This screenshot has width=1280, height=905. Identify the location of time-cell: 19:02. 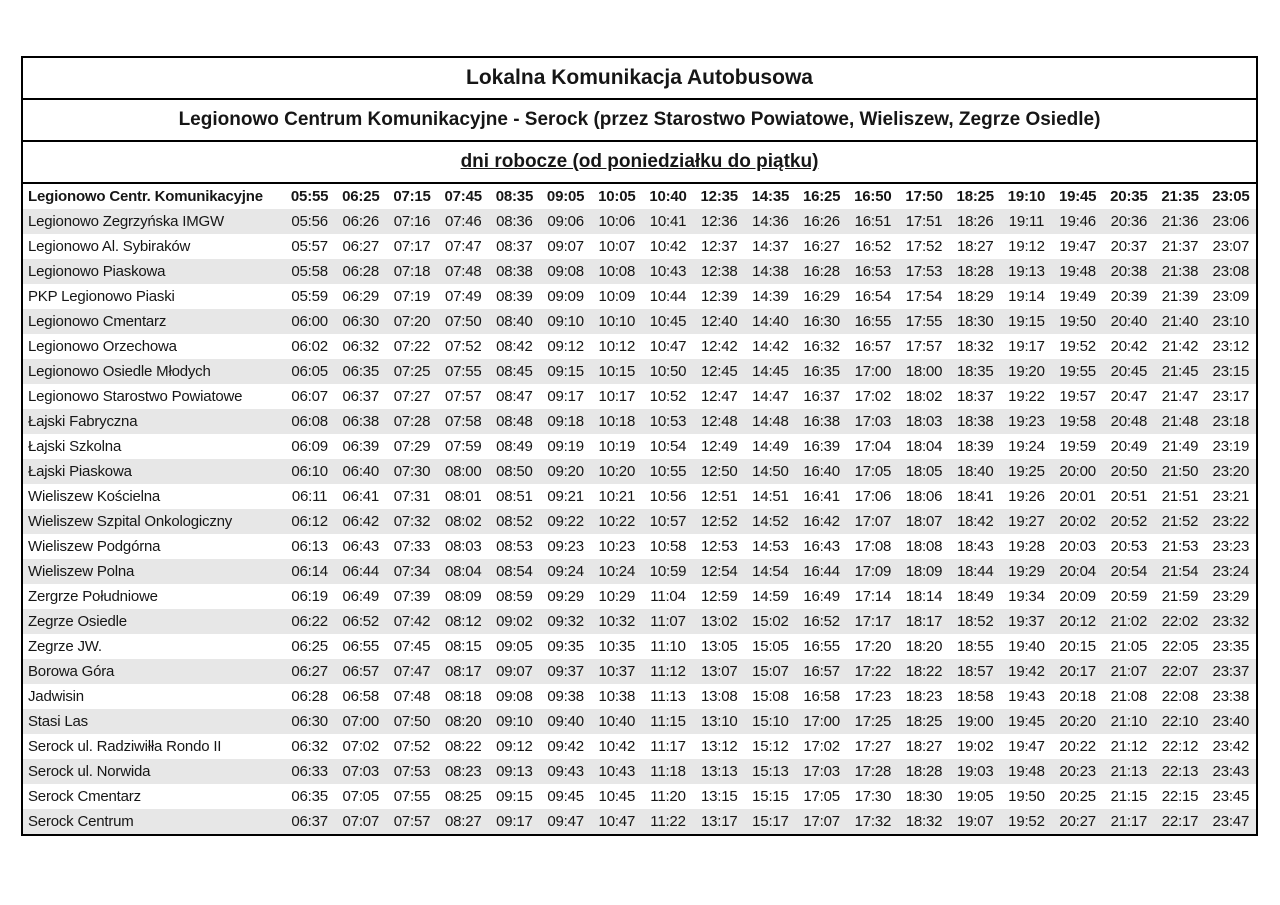
(975, 746).